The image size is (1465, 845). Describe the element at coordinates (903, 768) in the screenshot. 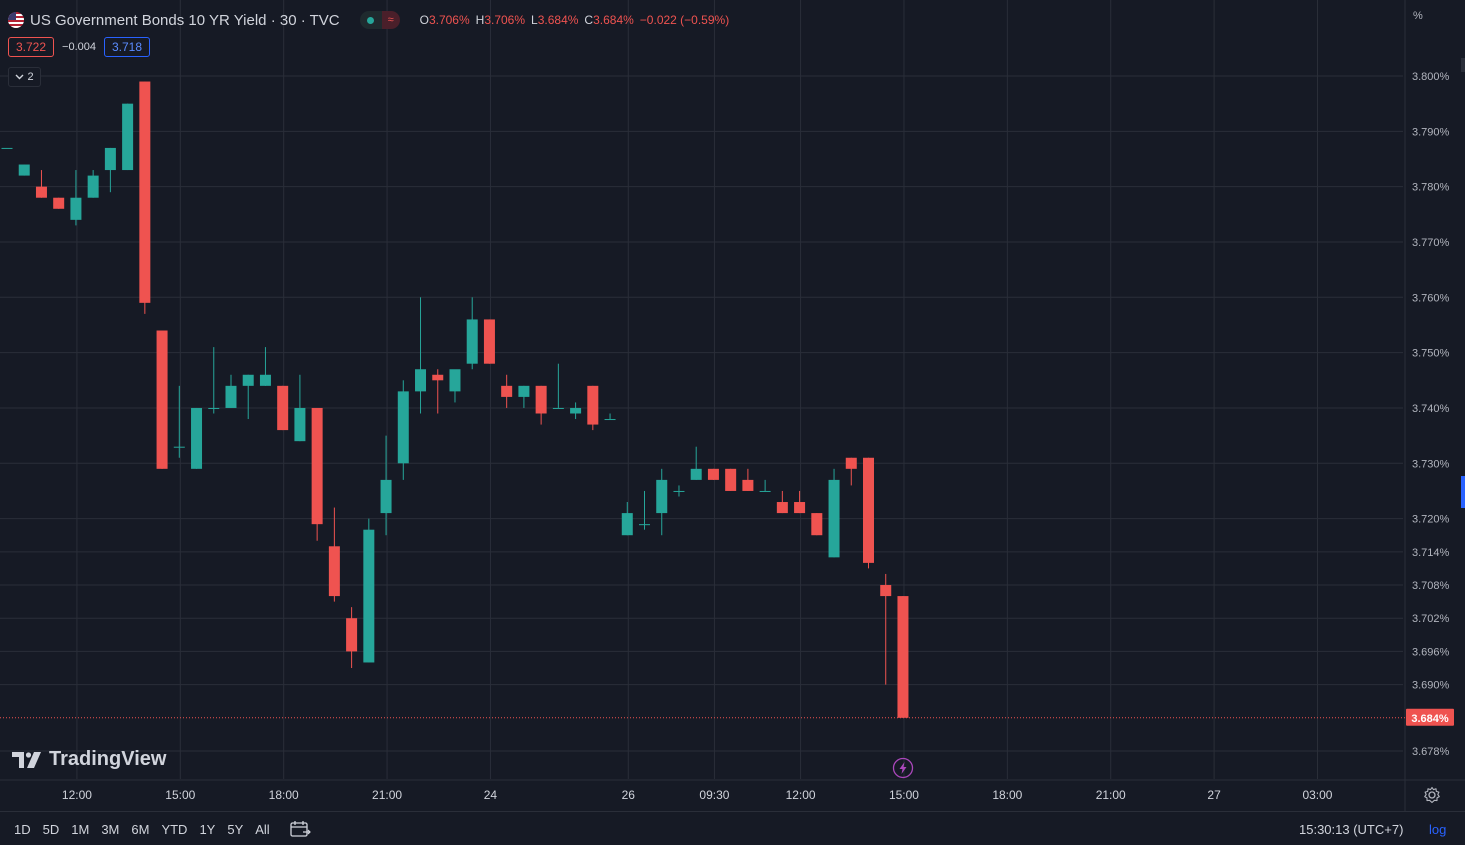

I see `lightning-icon` at that location.